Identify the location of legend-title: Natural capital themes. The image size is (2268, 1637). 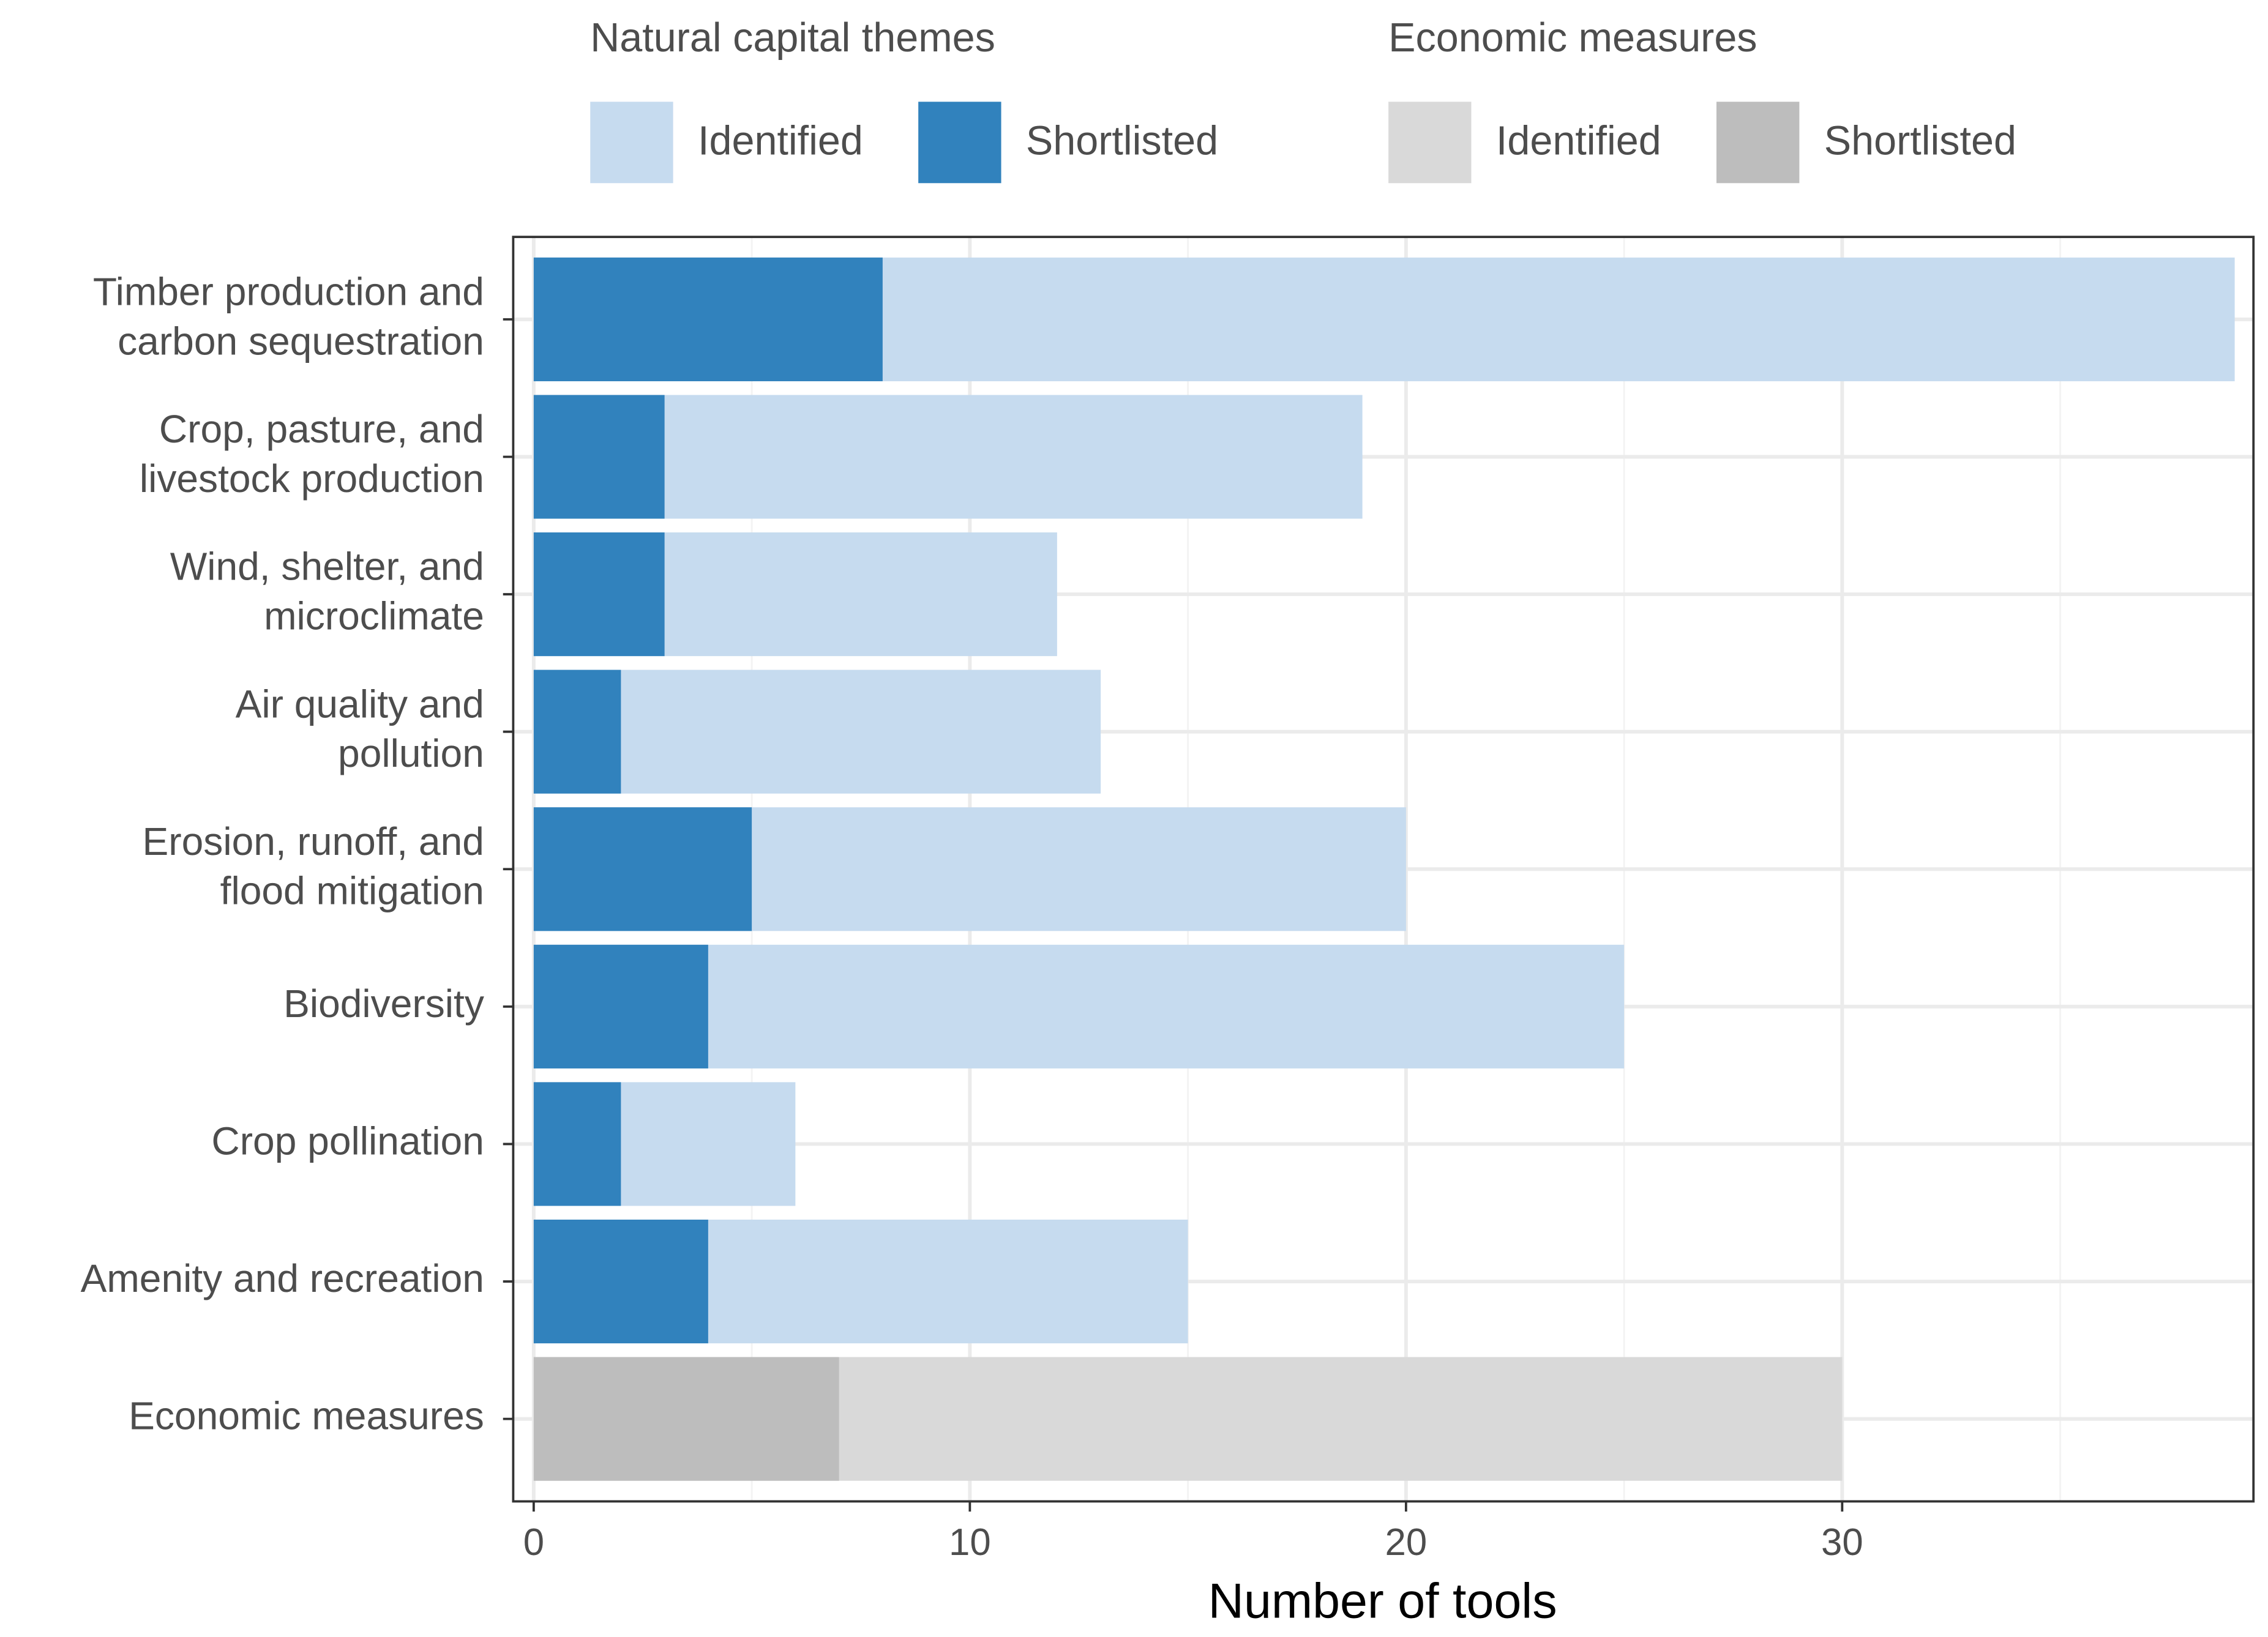
(792, 38).